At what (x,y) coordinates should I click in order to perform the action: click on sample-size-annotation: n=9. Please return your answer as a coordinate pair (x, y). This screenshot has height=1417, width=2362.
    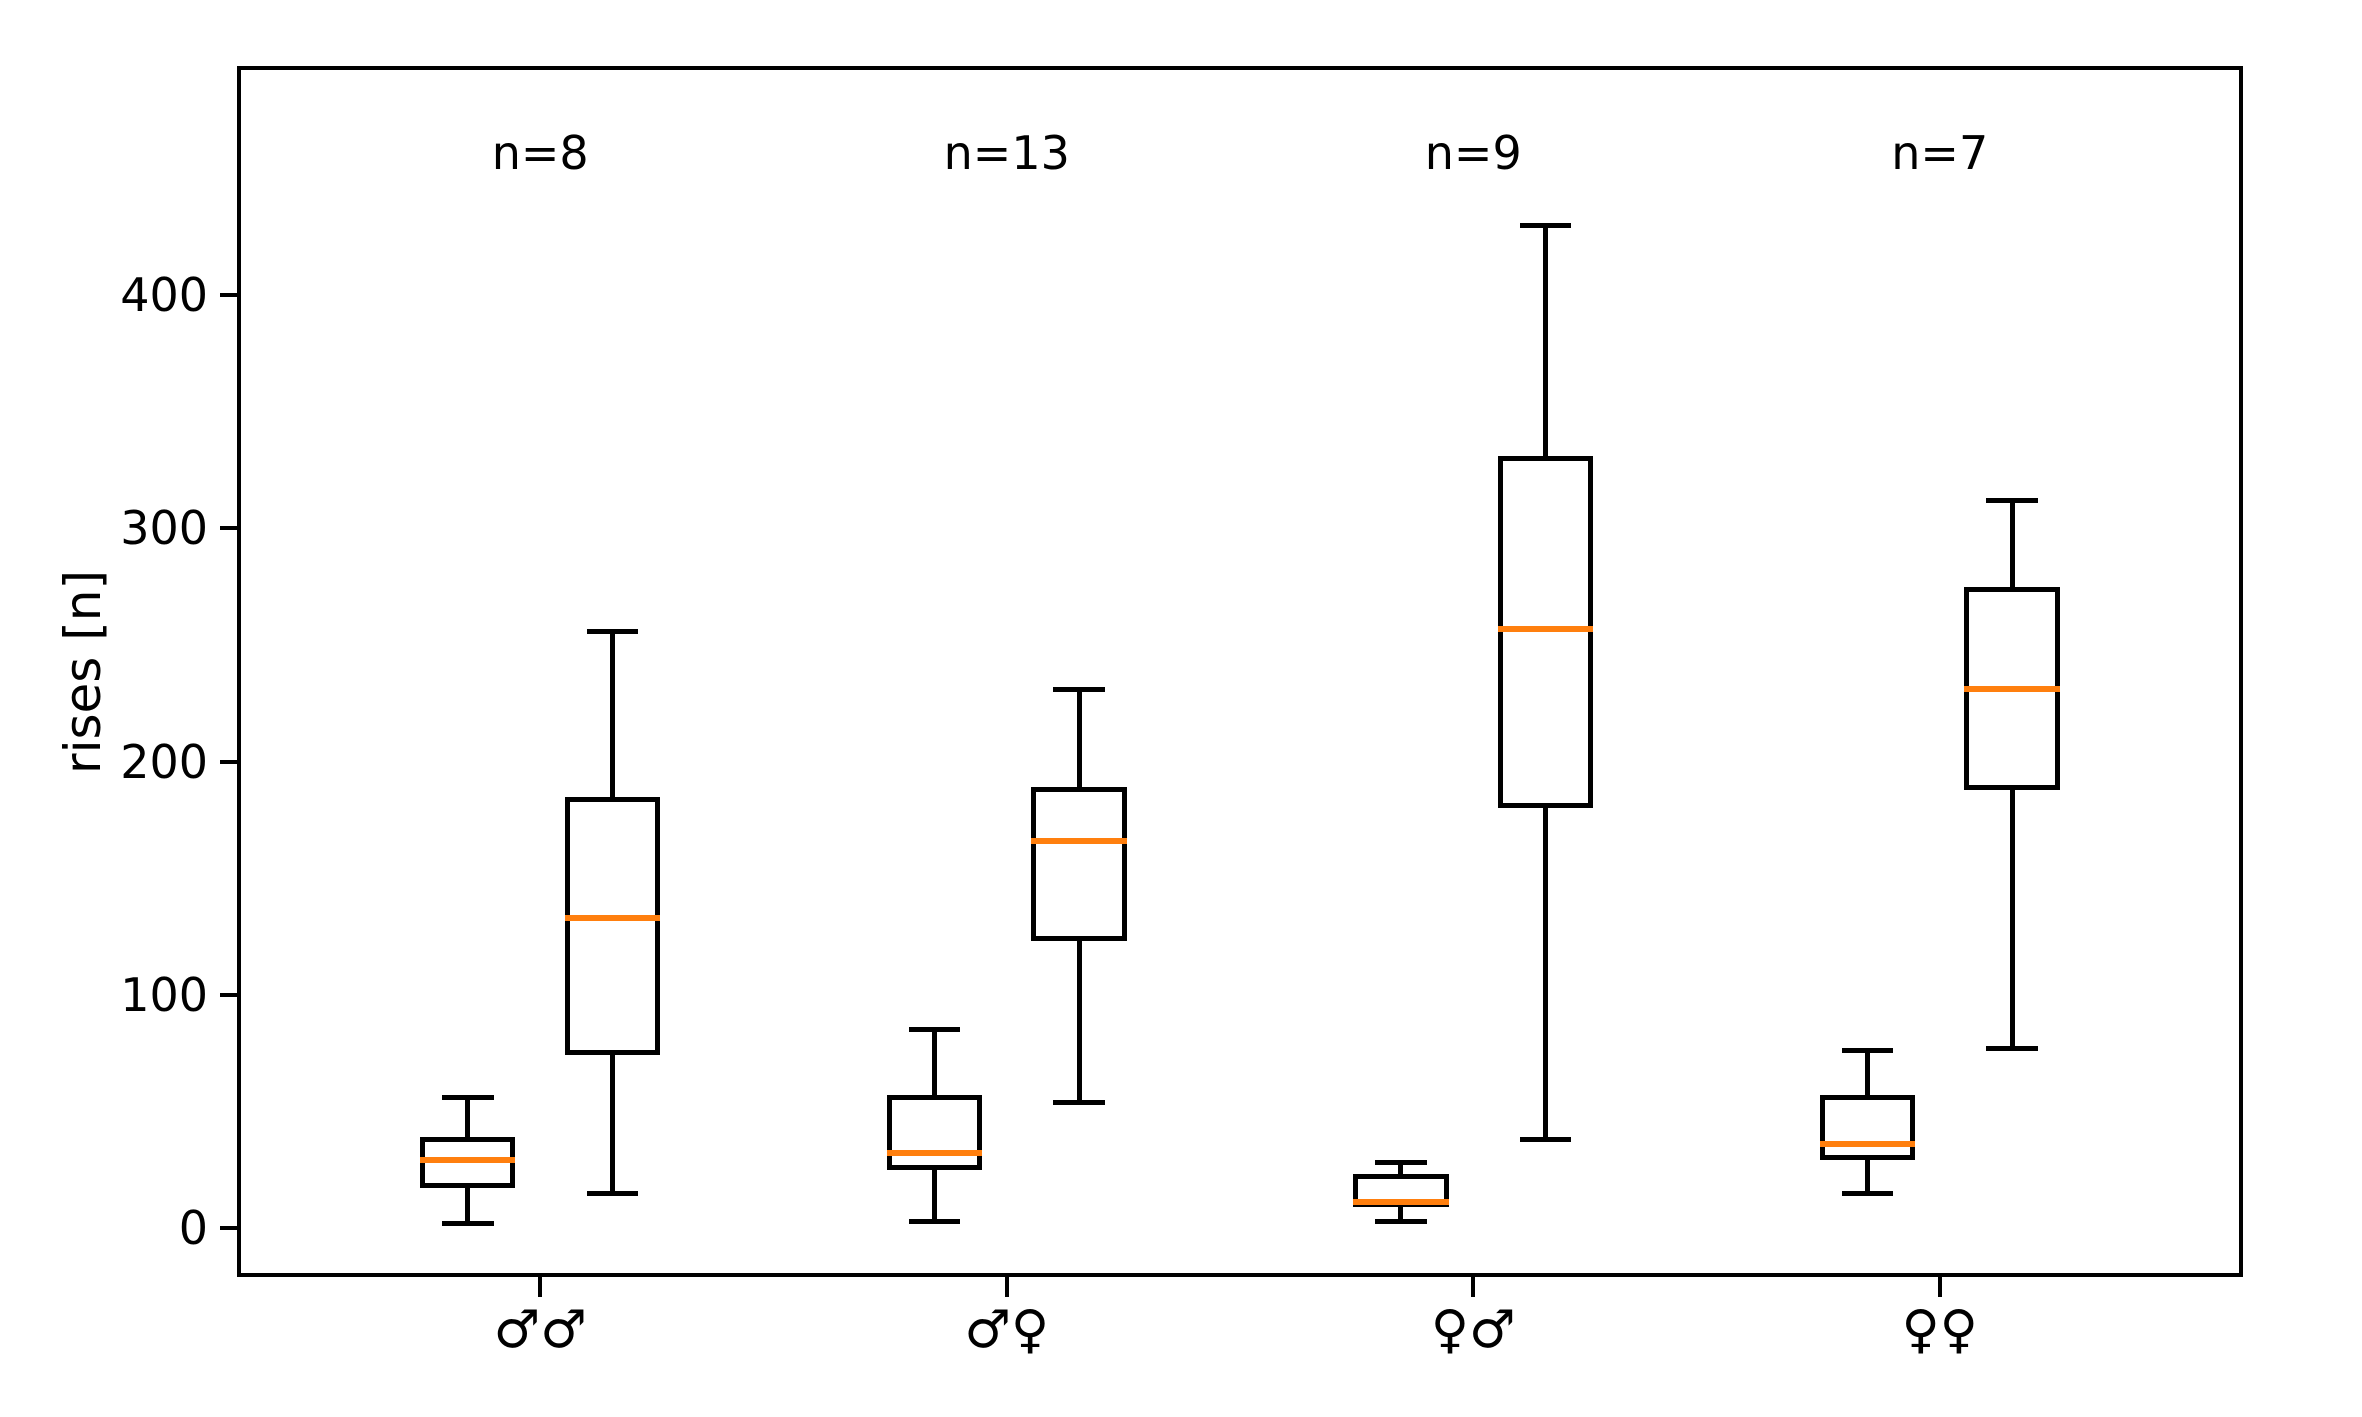
    Looking at the image, I should click on (1473, 152).